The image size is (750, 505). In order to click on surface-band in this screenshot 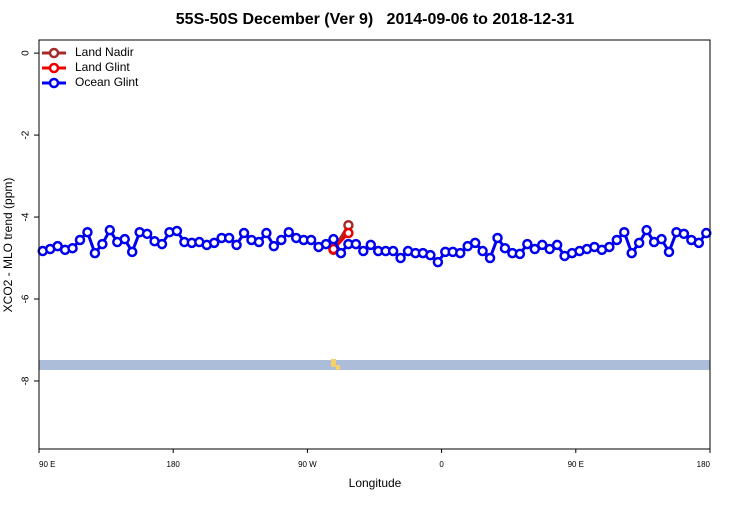, I will do `click(374, 365)`.